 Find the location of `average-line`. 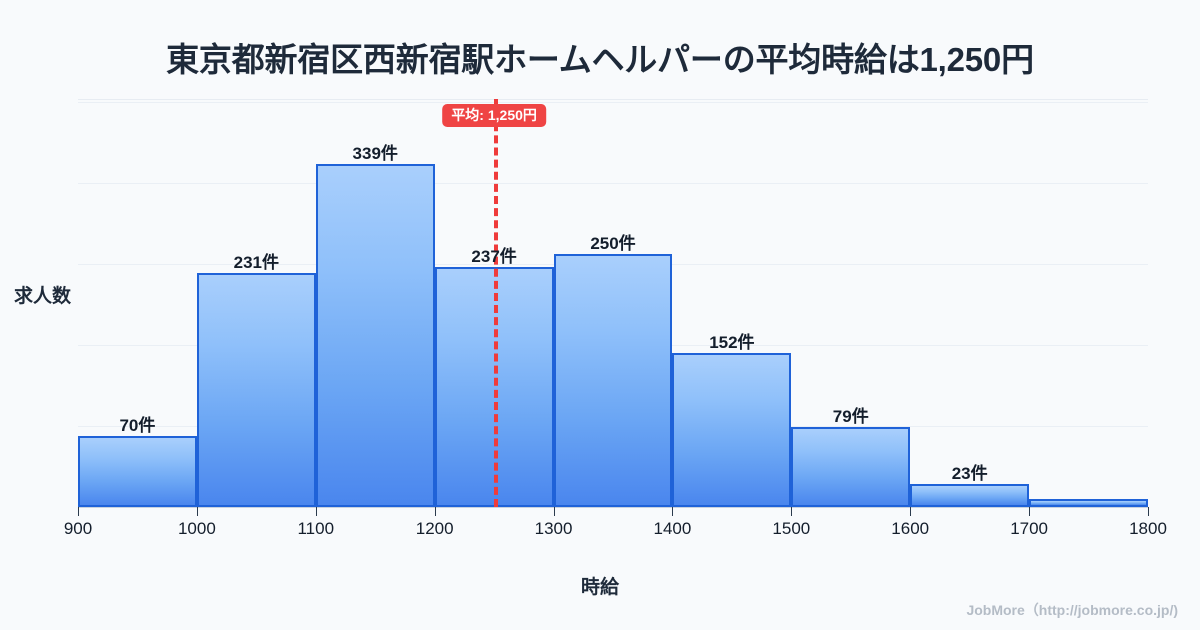

average-line is located at coordinates (496, 303).